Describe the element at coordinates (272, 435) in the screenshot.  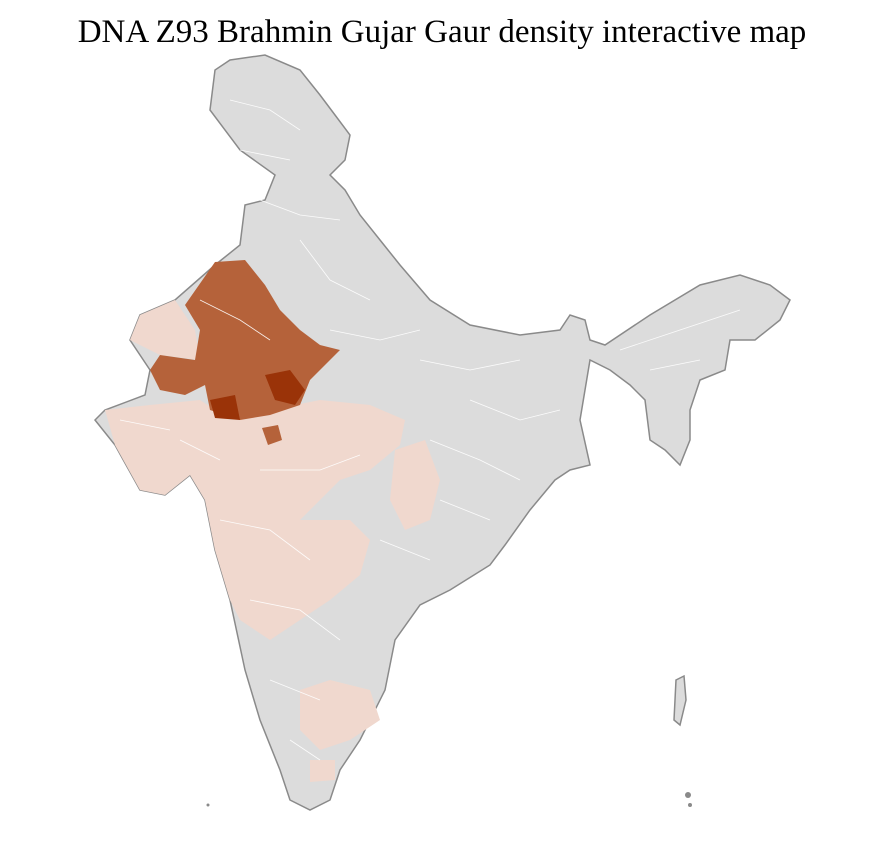
I see `medium-density-region` at that location.